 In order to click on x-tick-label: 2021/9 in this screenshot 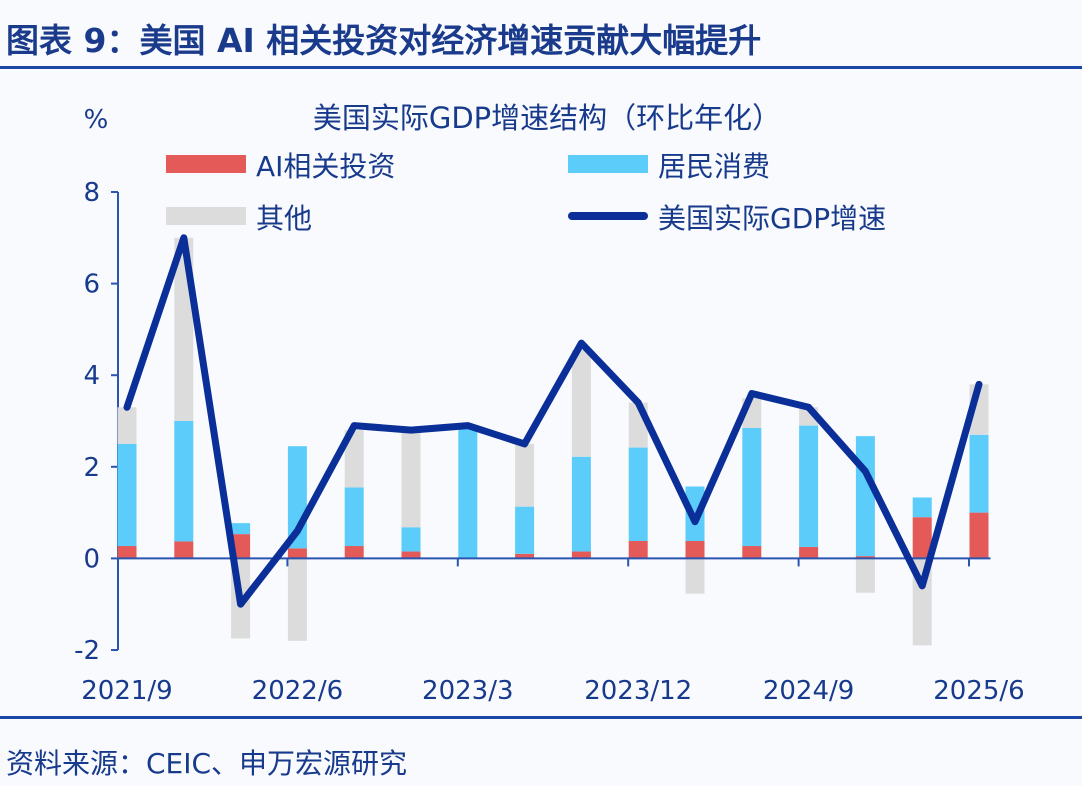, I will do `click(126, 691)`.